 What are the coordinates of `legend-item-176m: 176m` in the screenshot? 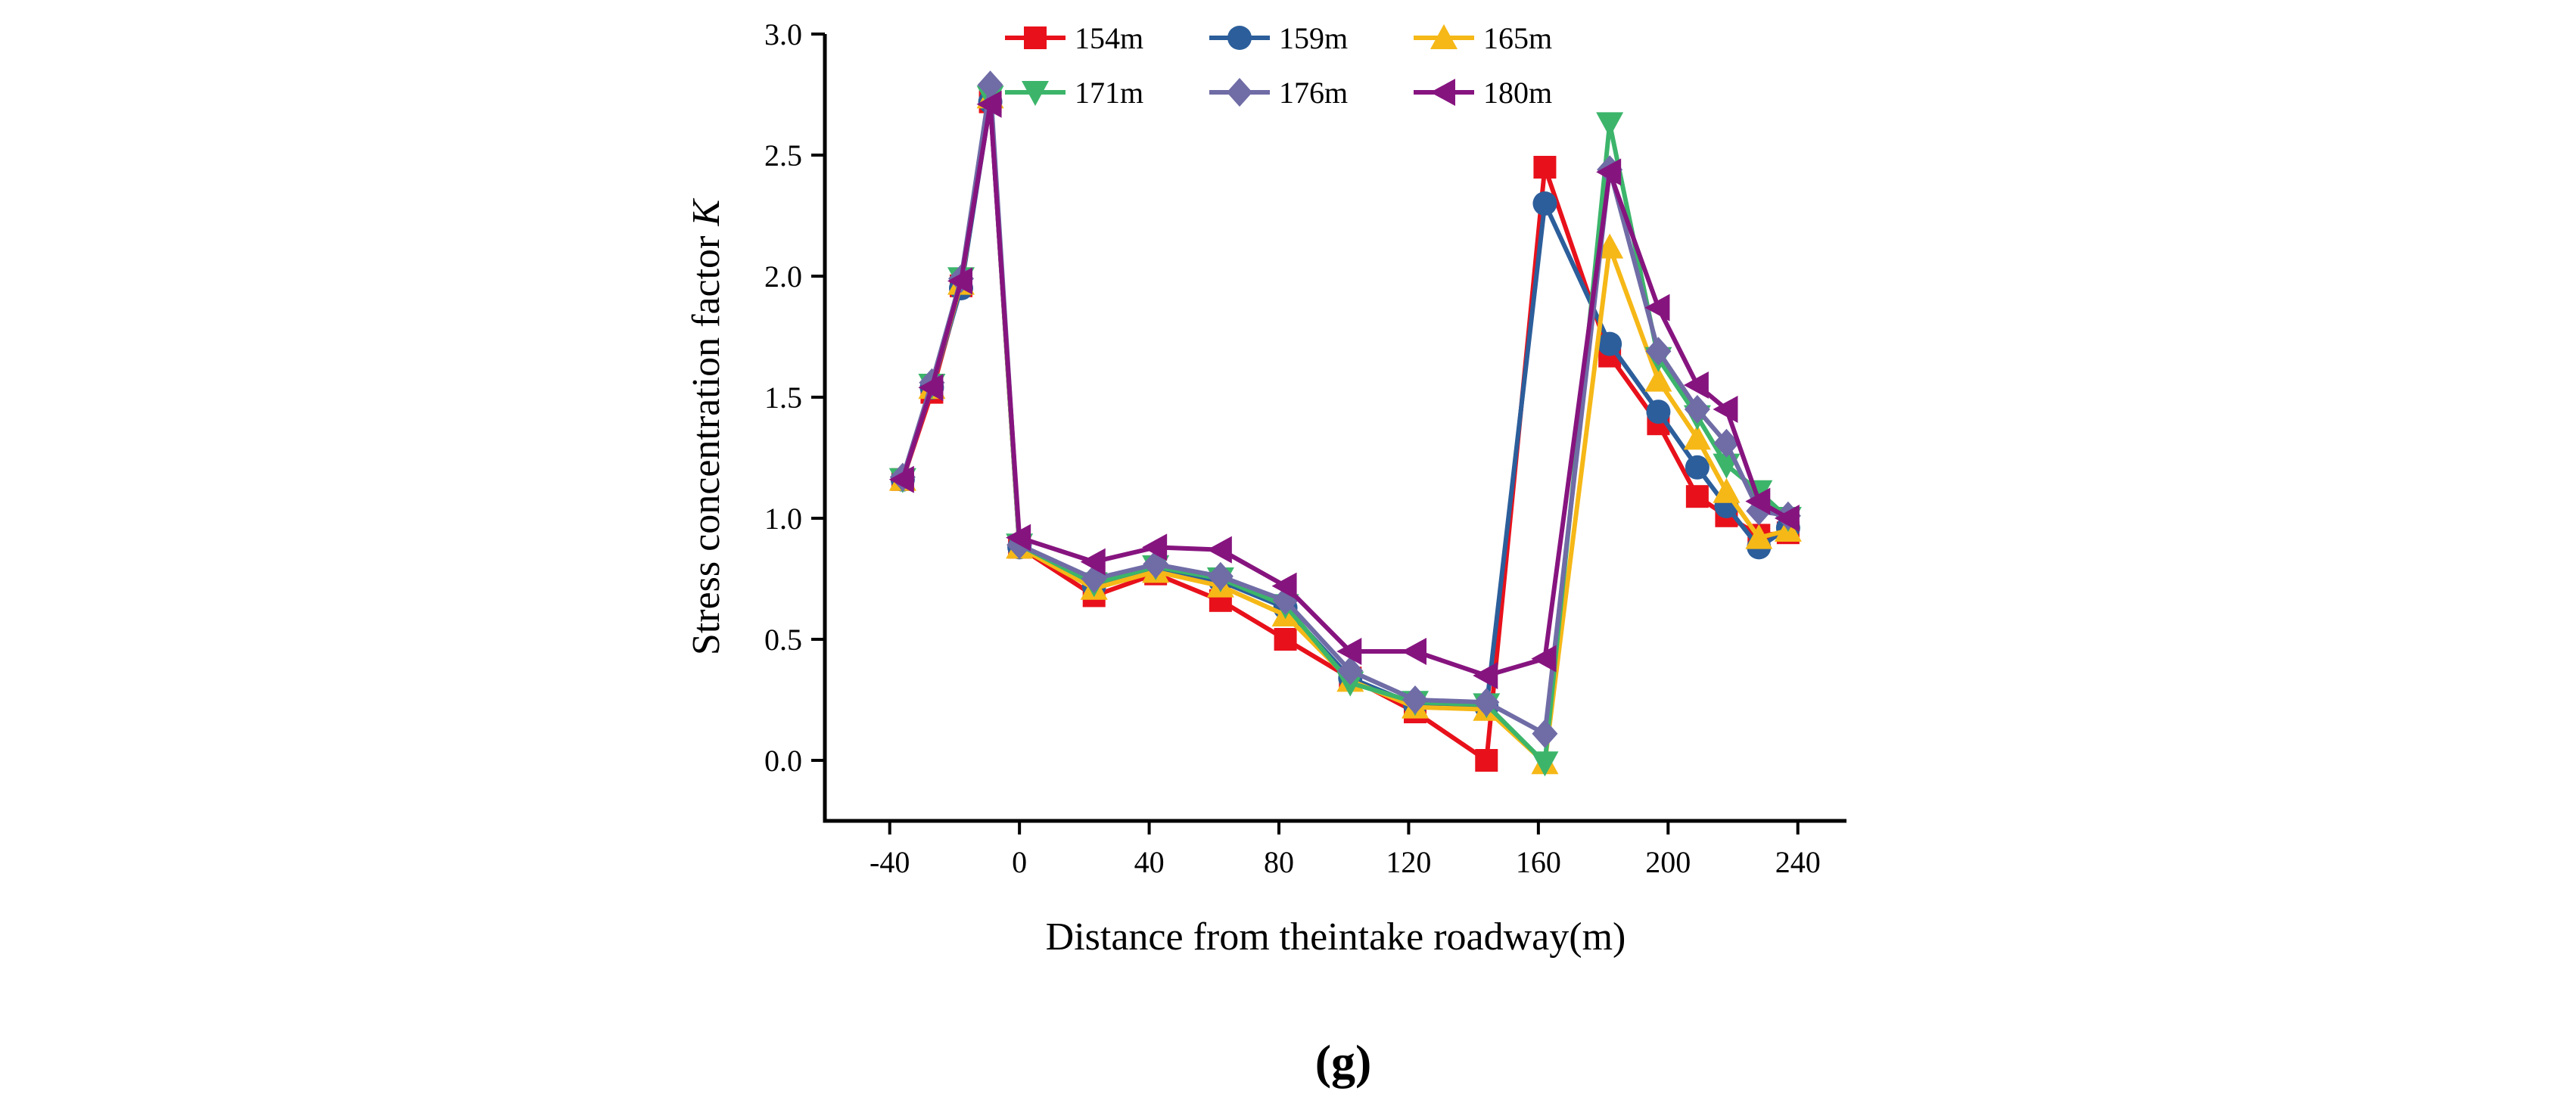 It's located at (1278, 93).